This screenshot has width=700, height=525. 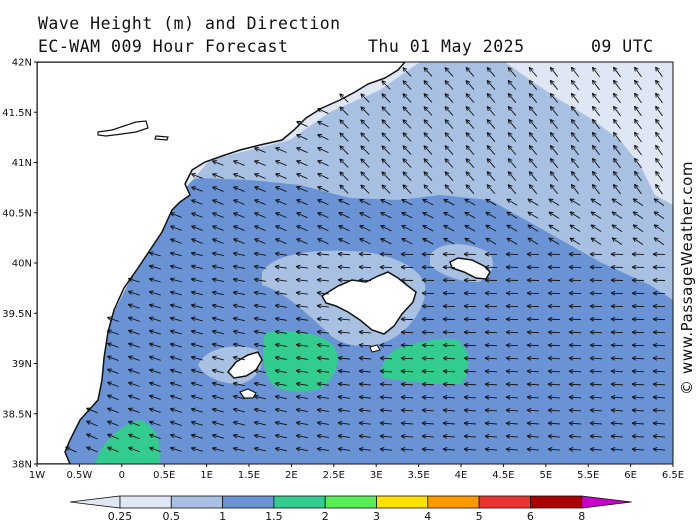 What do you see at coordinates (122, 475) in the screenshot?
I see `lon-tick-label: 0` at bounding box center [122, 475].